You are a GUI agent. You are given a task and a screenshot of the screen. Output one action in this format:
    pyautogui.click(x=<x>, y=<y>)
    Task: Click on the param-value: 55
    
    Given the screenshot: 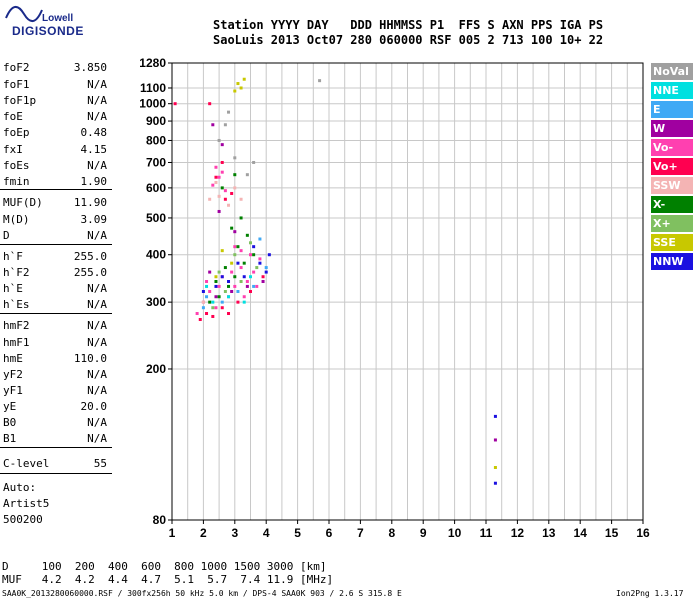 What is the action you would take?
    pyautogui.click(x=100, y=463)
    